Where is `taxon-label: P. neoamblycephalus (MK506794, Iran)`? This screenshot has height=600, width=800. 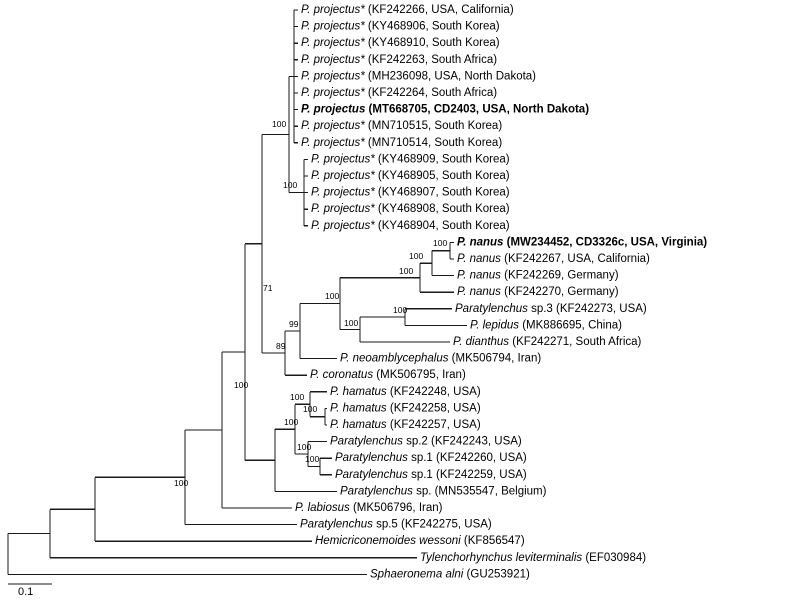 taxon-label: P. neoamblycephalus (MK506794, Iran) is located at coordinates (440, 359).